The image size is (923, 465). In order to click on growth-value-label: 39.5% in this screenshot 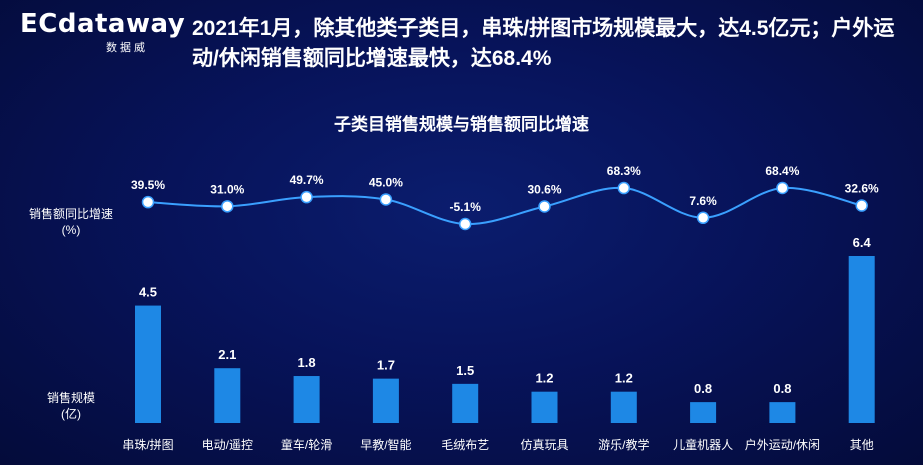, I will do `click(148, 185)`.